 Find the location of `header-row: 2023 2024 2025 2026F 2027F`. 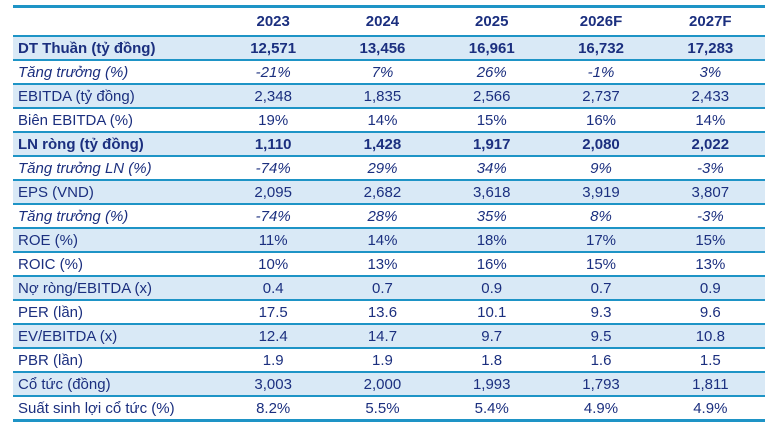

header-row: 2023 2024 2025 2026F 2027F is located at coordinates (389, 21).